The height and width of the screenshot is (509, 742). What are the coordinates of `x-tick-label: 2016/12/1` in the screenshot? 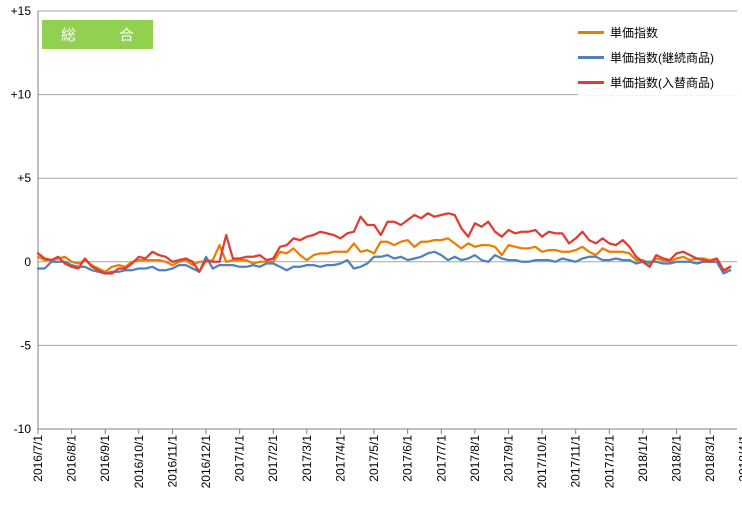 It's located at (206, 462).